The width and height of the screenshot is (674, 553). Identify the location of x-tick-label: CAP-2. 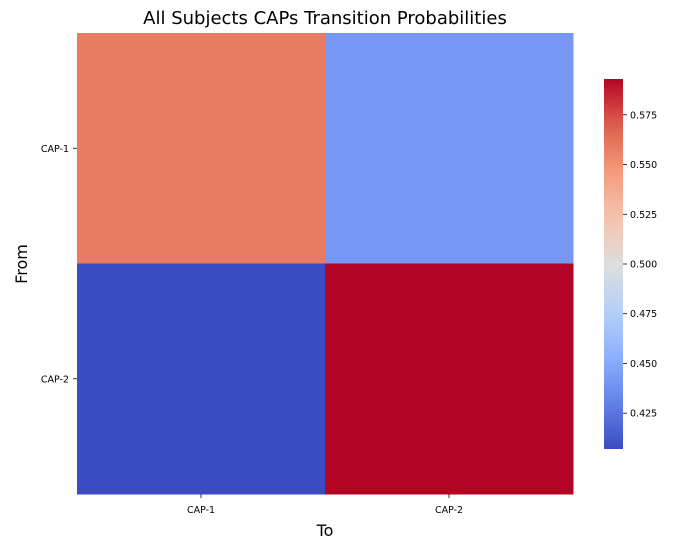
(449, 510).